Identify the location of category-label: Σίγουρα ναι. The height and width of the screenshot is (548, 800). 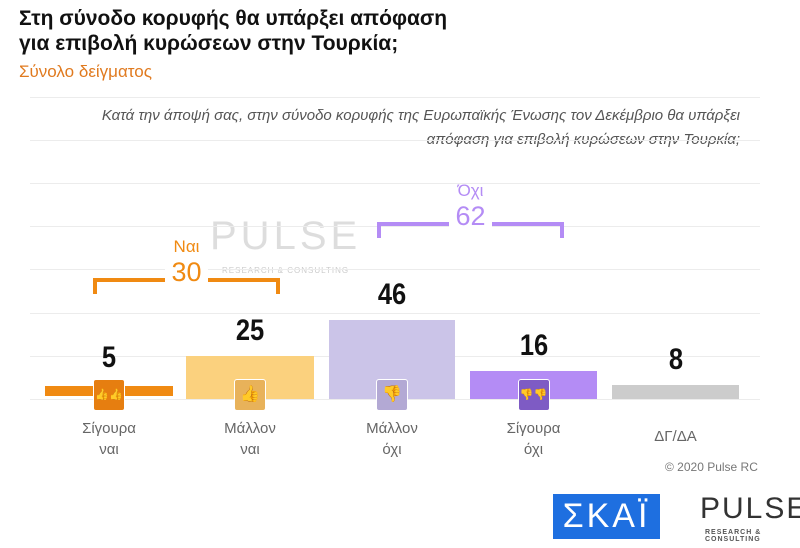
(109, 439).